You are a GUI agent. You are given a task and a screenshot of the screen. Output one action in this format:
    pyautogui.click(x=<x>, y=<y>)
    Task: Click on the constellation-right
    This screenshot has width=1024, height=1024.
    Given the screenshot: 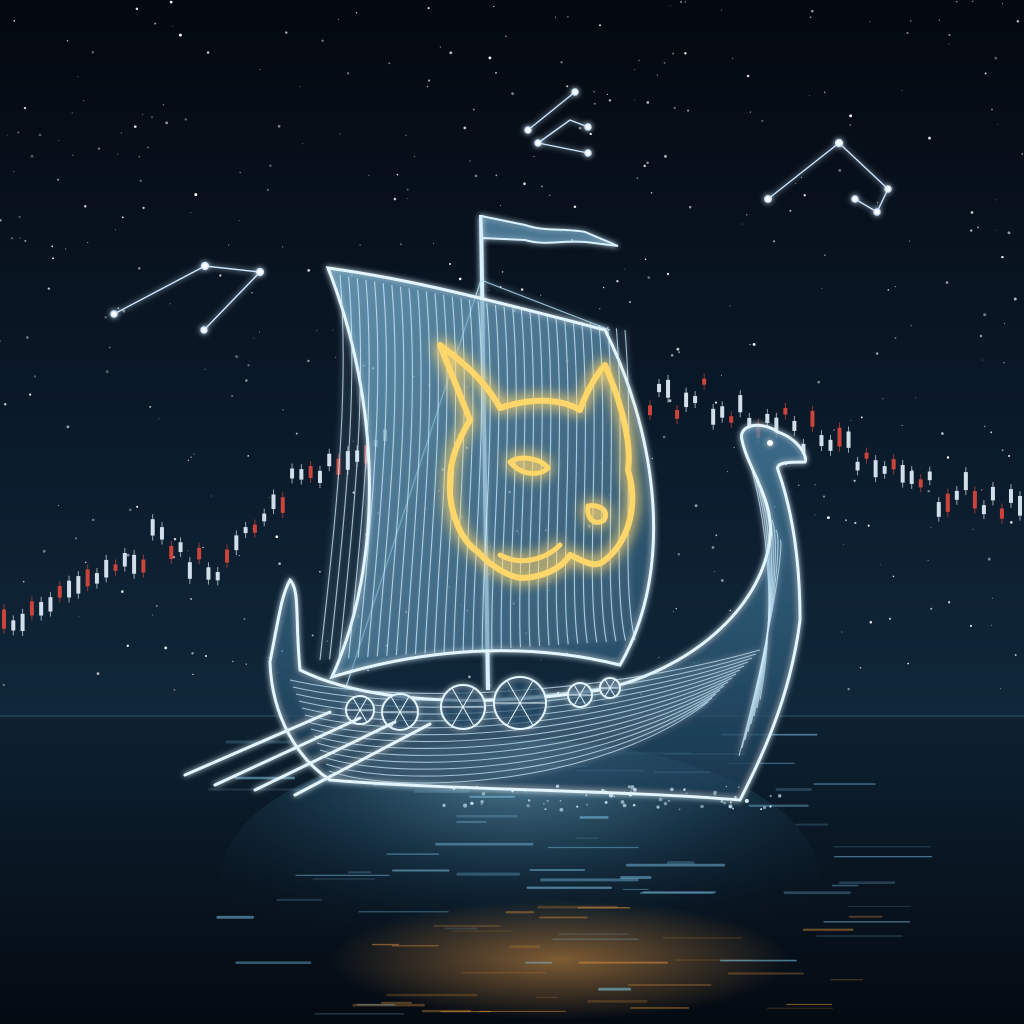 What is the action you would take?
    pyautogui.click(x=828, y=177)
    